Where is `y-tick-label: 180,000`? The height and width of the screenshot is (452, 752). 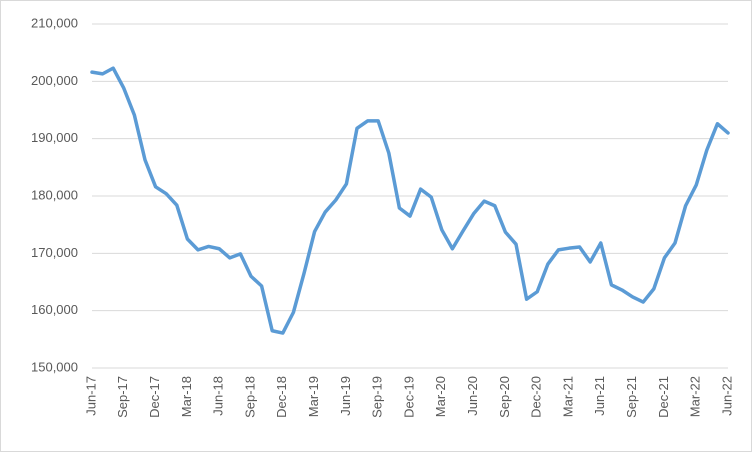
y-tick-label: 180,000 is located at coordinates (54, 194).